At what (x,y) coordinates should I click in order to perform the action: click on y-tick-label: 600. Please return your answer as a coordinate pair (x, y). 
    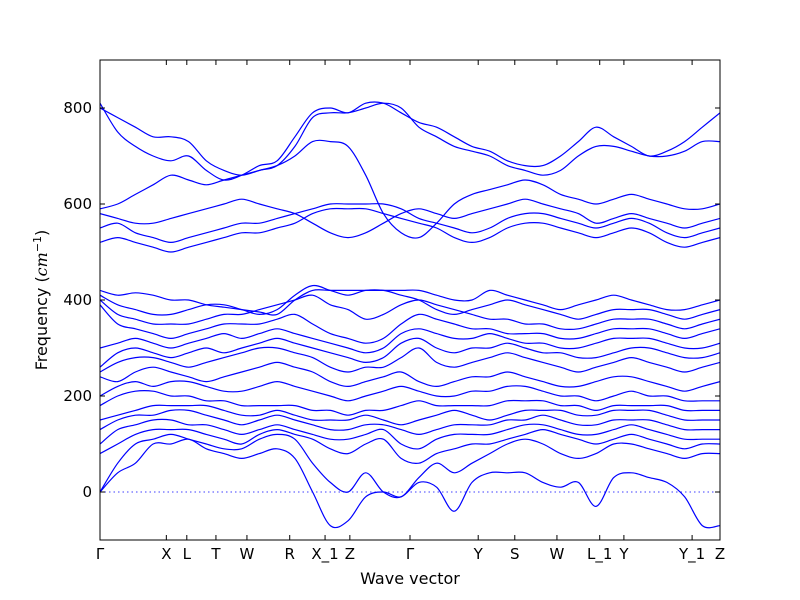
    Looking at the image, I should click on (77, 204).